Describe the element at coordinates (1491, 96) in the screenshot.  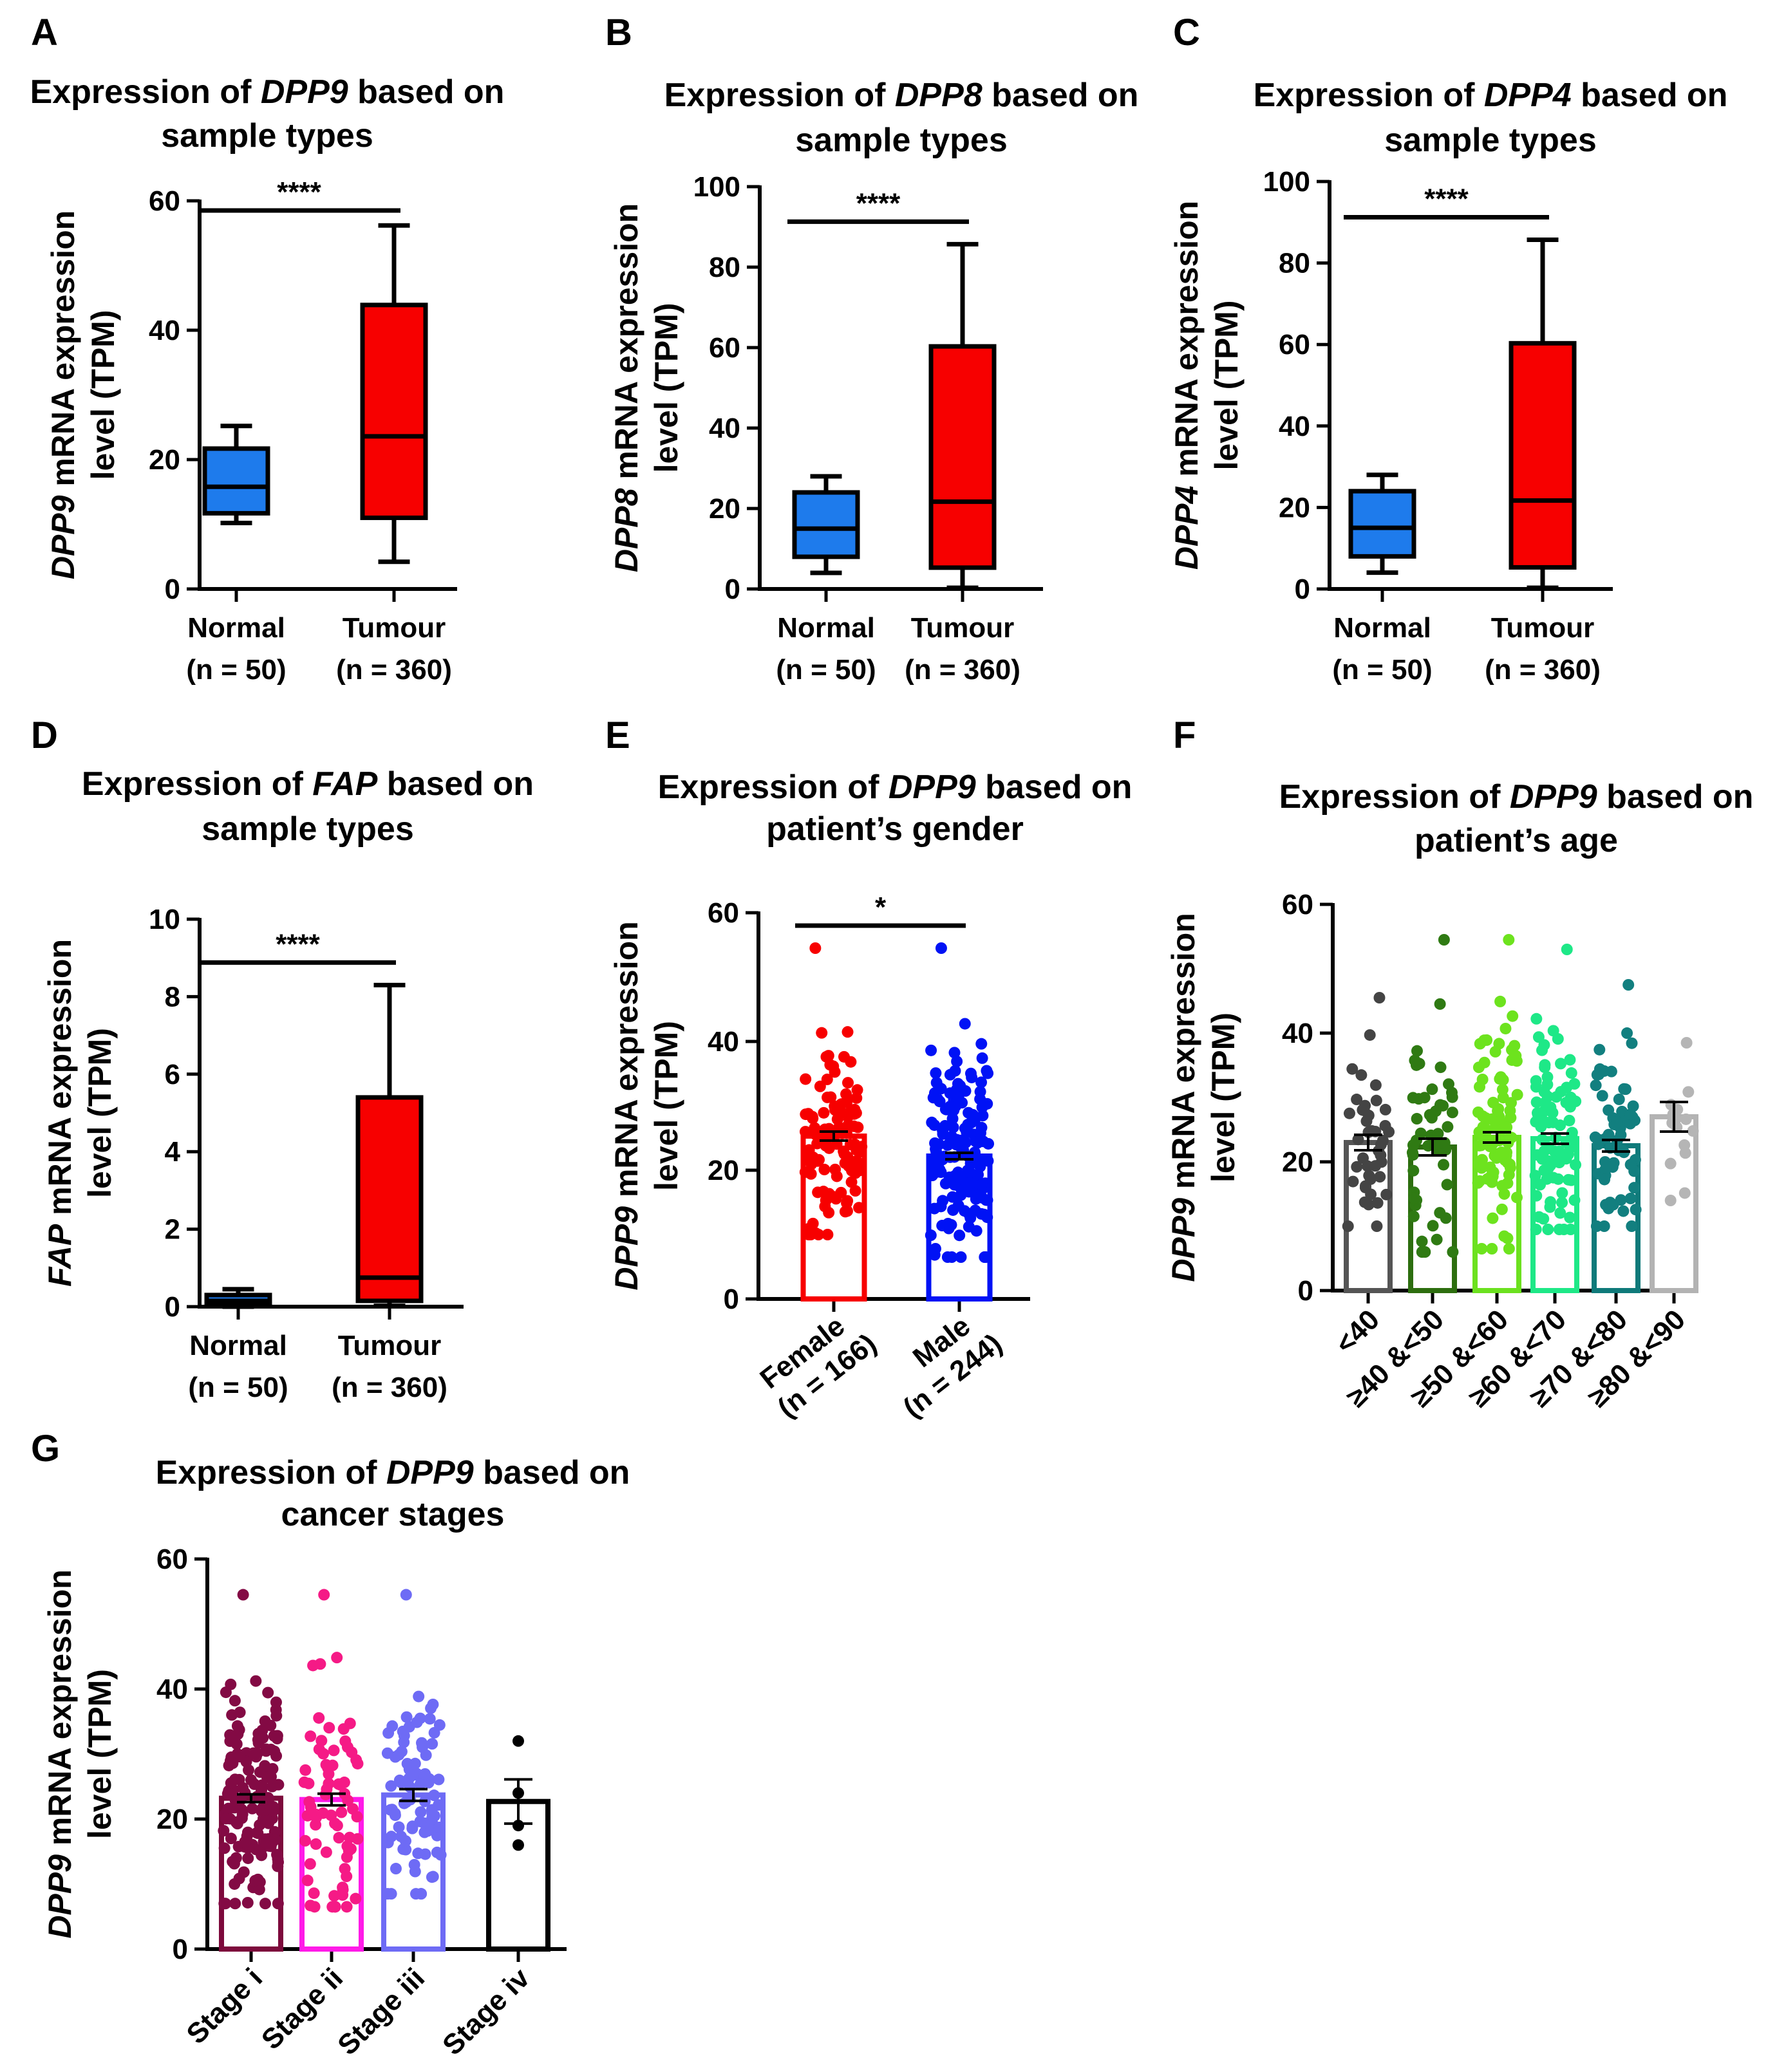
I see `chart-title: Expression of DPP4 based on` at that location.